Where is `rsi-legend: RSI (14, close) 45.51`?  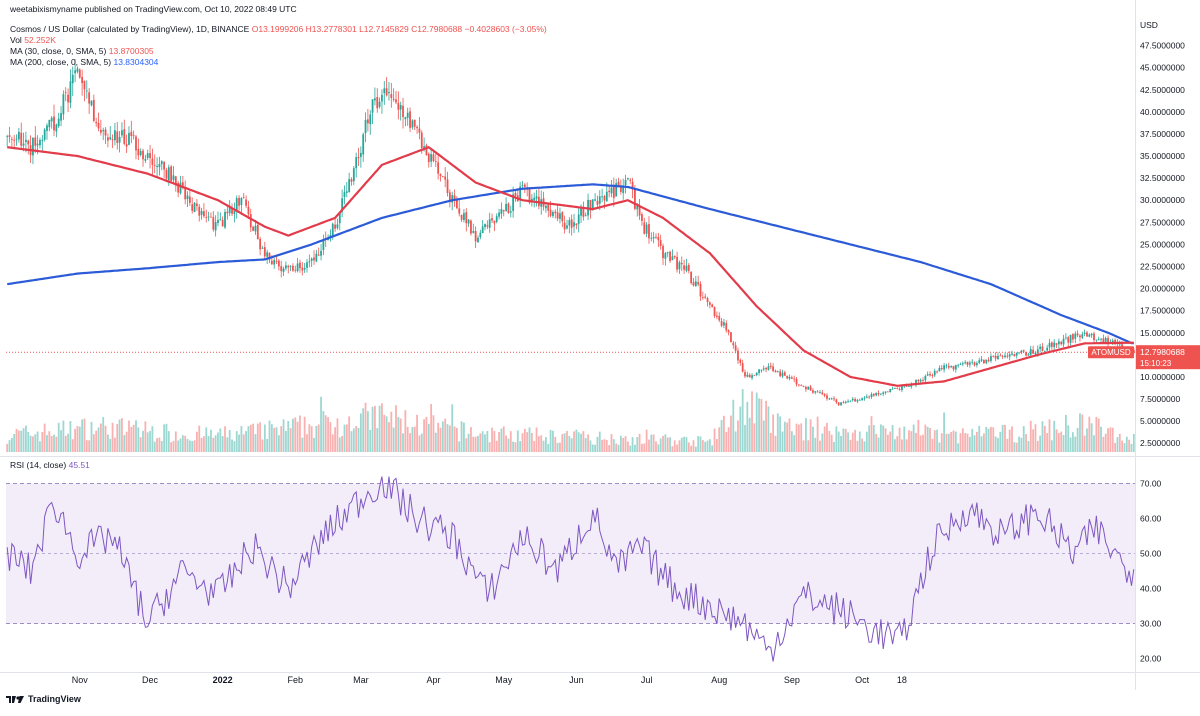
rsi-legend: RSI (14, close) 45.51 is located at coordinates (50, 465).